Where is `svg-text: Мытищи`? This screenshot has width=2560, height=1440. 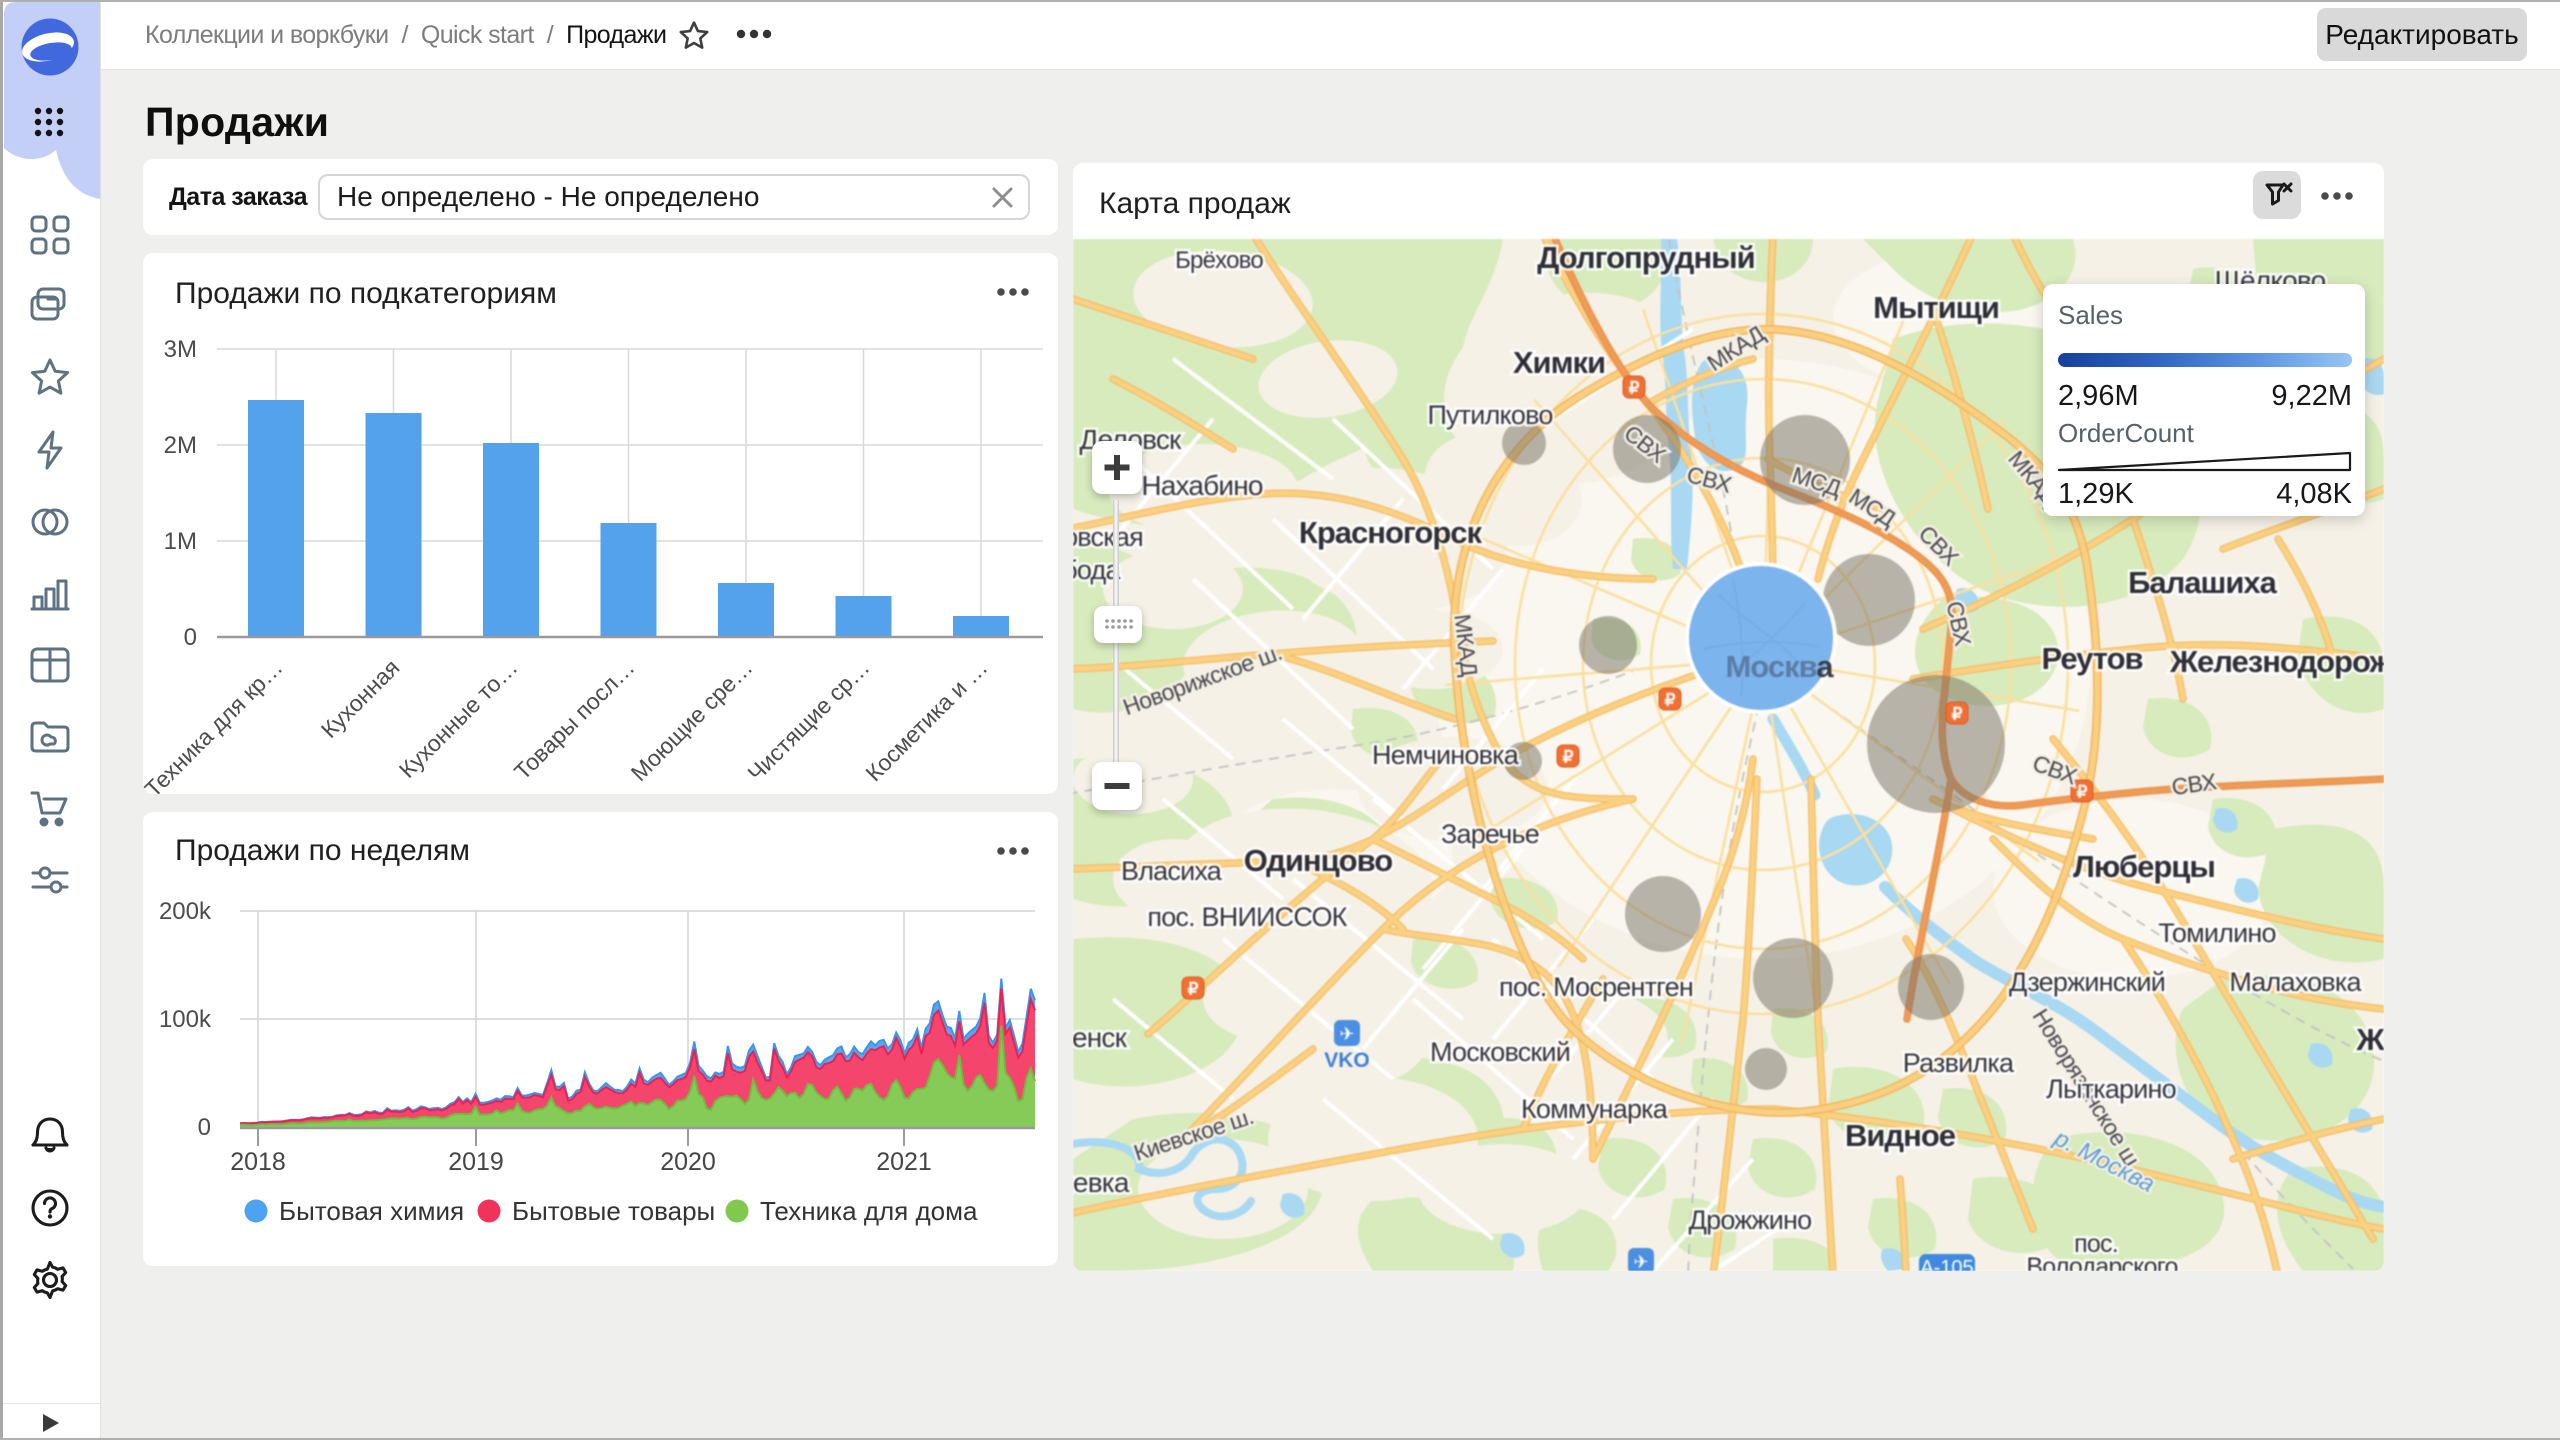
svg-text: Мытищи is located at coordinates (1936, 307).